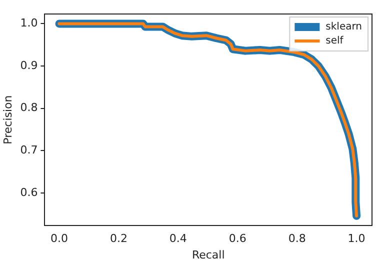 The width and height of the screenshot is (386, 262). What do you see at coordinates (29, 23) in the screenshot?
I see `y-tick-label: 1.0` at bounding box center [29, 23].